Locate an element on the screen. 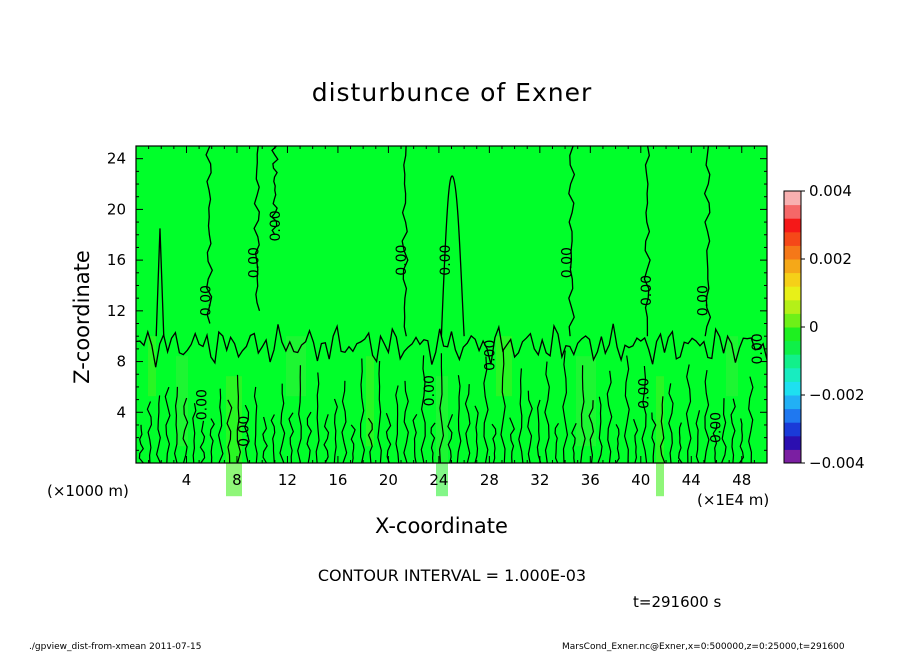 Image resolution: width=904 pixels, height=654 pixels. x-tick-label: 44 is located at coordinates (691, 480).